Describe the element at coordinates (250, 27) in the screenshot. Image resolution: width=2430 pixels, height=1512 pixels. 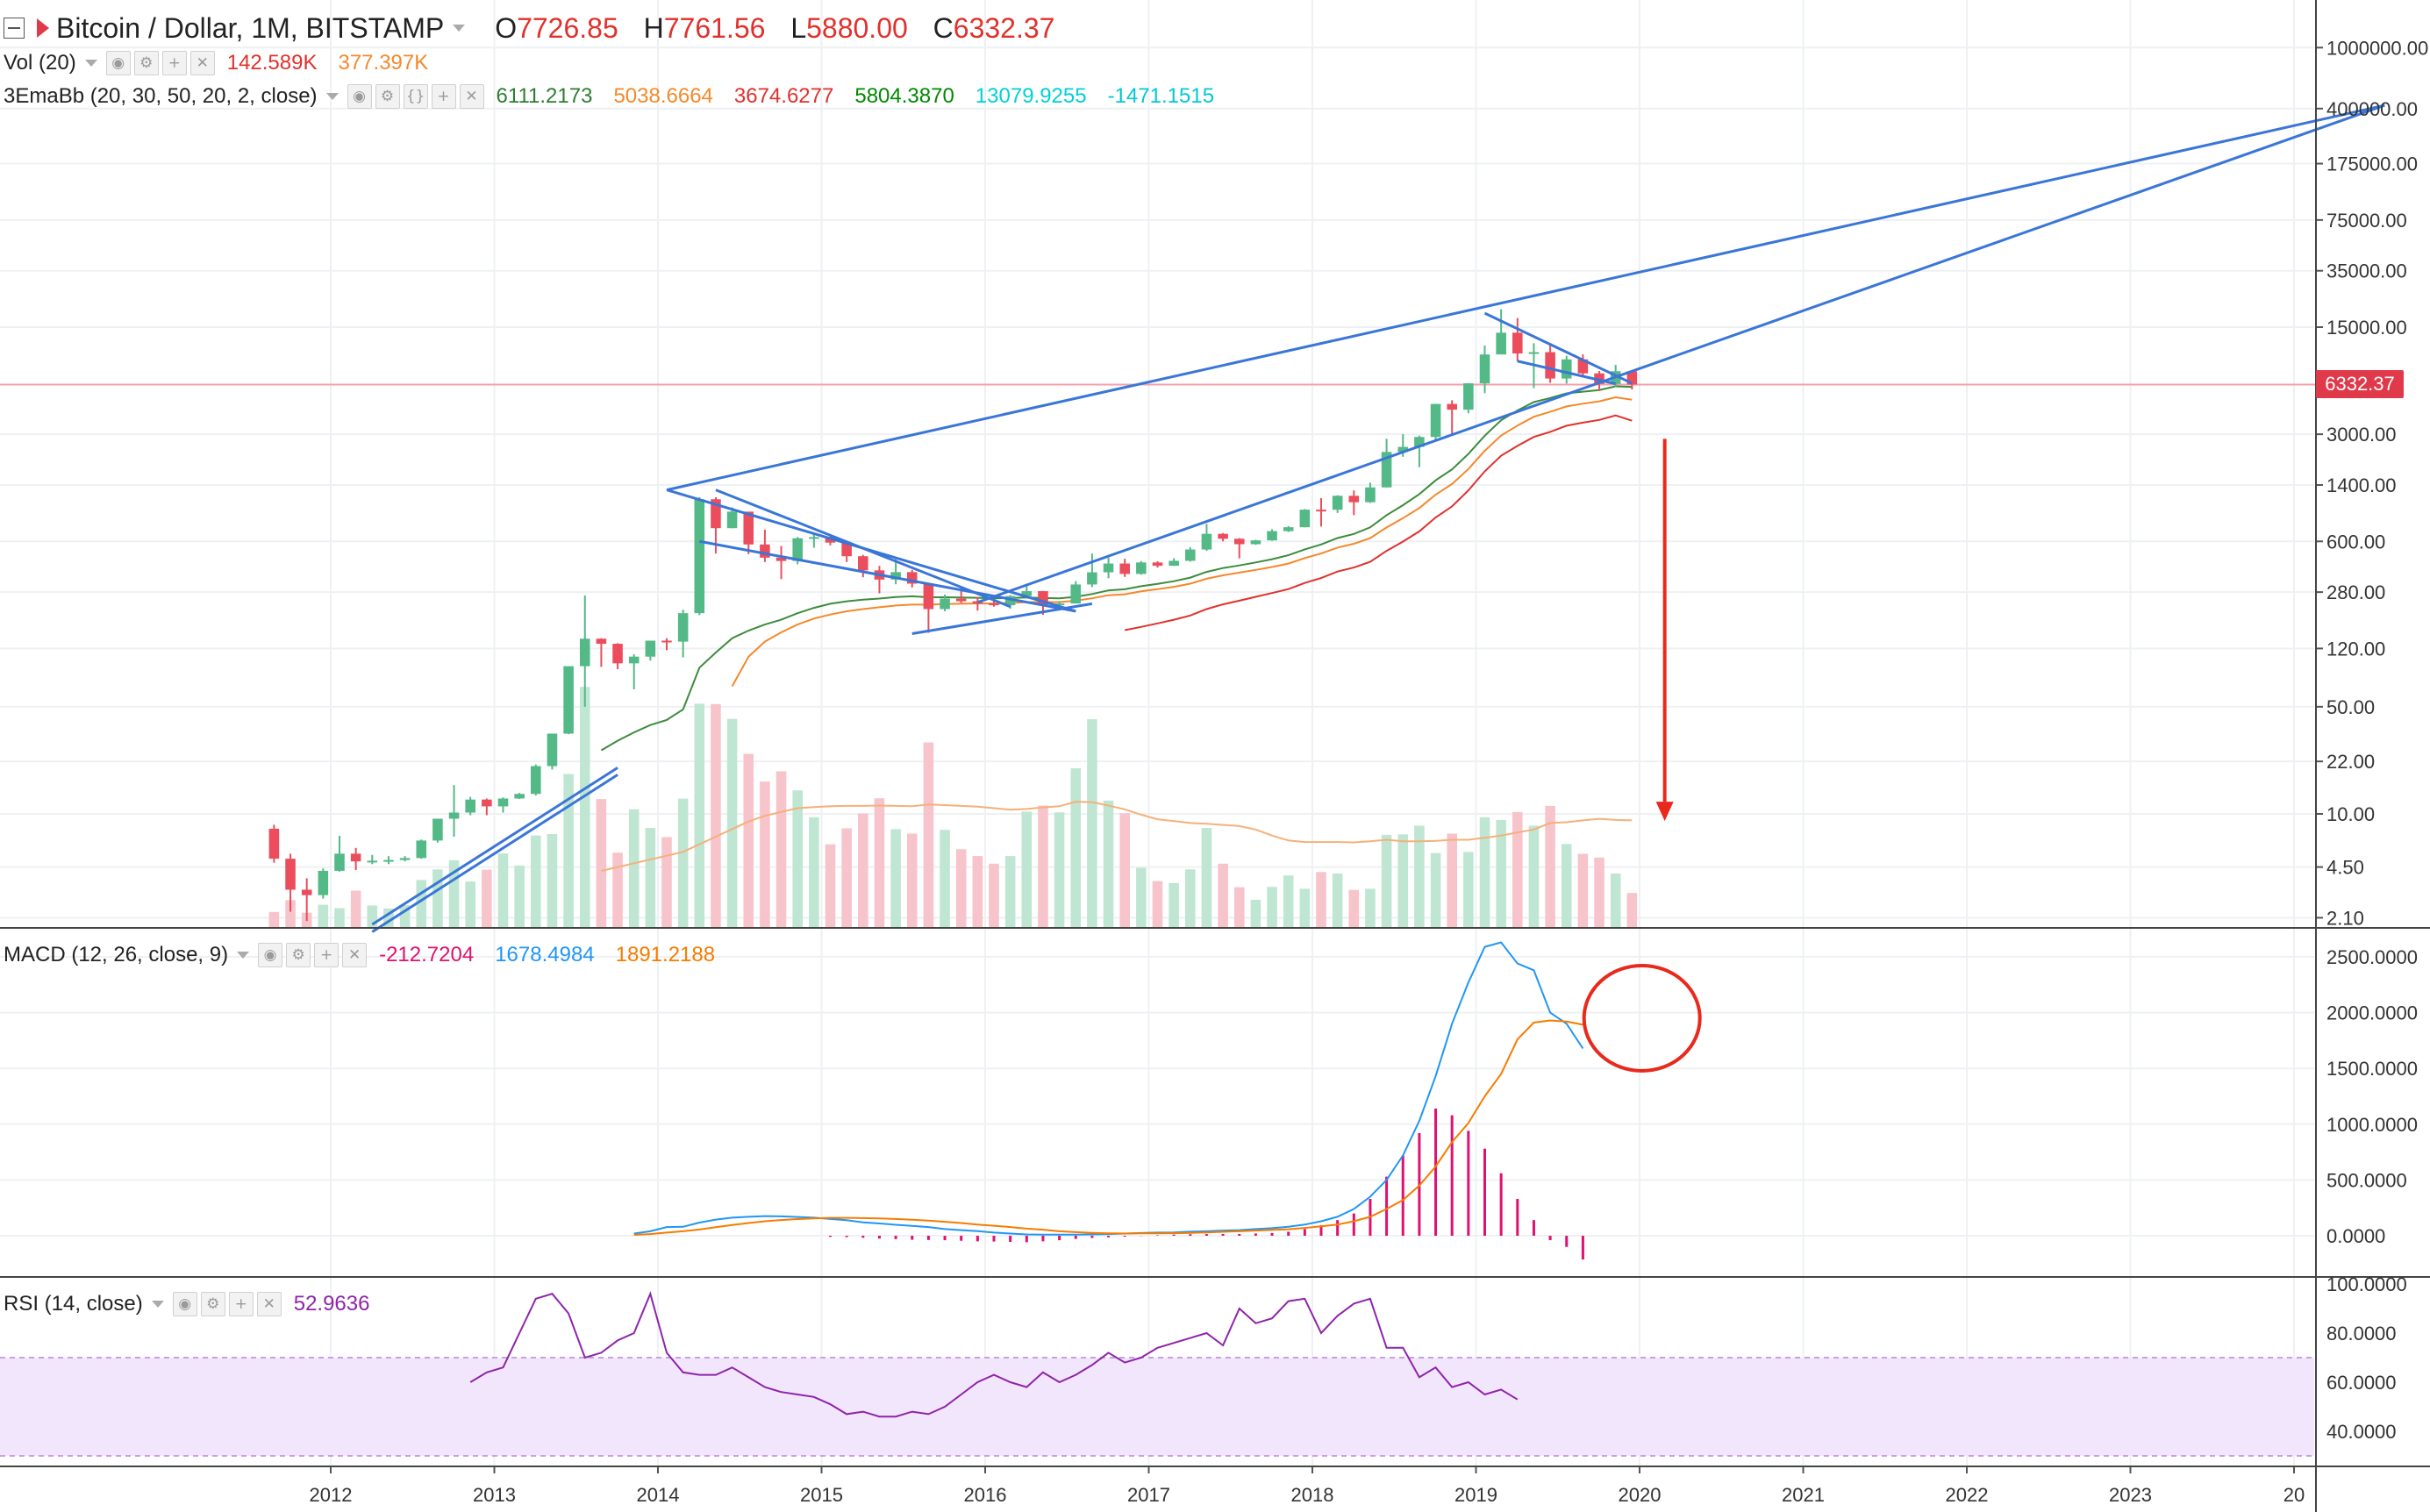
I see `symbol-title: Bitcoin / Dollar, 1M, BITSTAMP` at that location.